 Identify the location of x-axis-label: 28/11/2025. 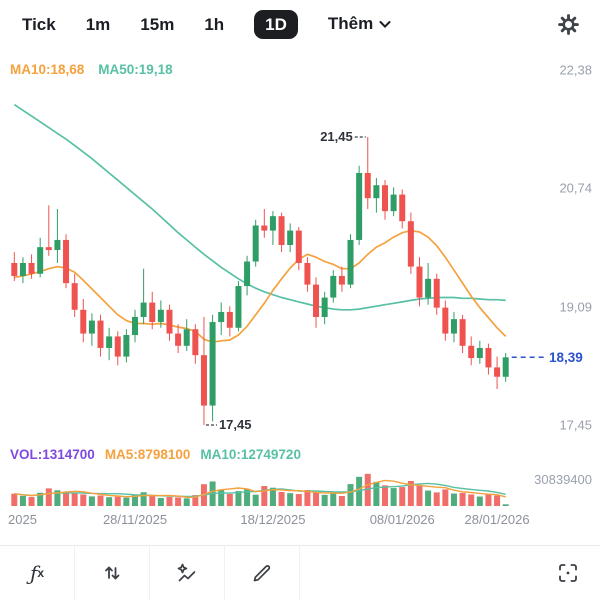
(135, 519).